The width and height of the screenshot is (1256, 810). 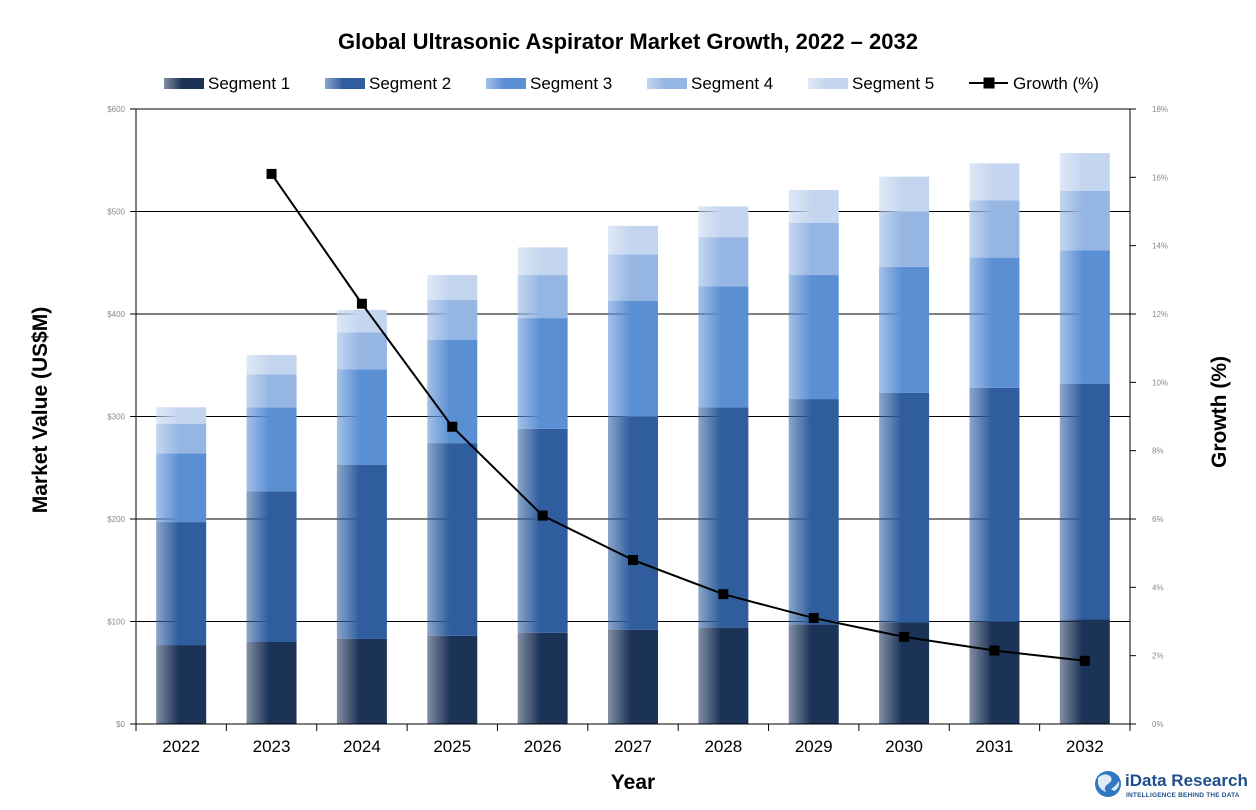 What do you see at coordinates (732, 83) in the screenshot?
I see `legend-label-segment-4: Segment 4` at bounding box center [732, 83].